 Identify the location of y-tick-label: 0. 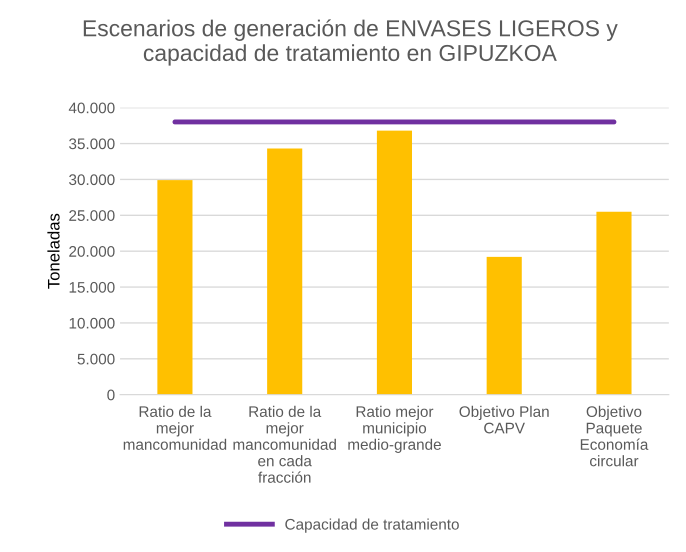
(111, 395).